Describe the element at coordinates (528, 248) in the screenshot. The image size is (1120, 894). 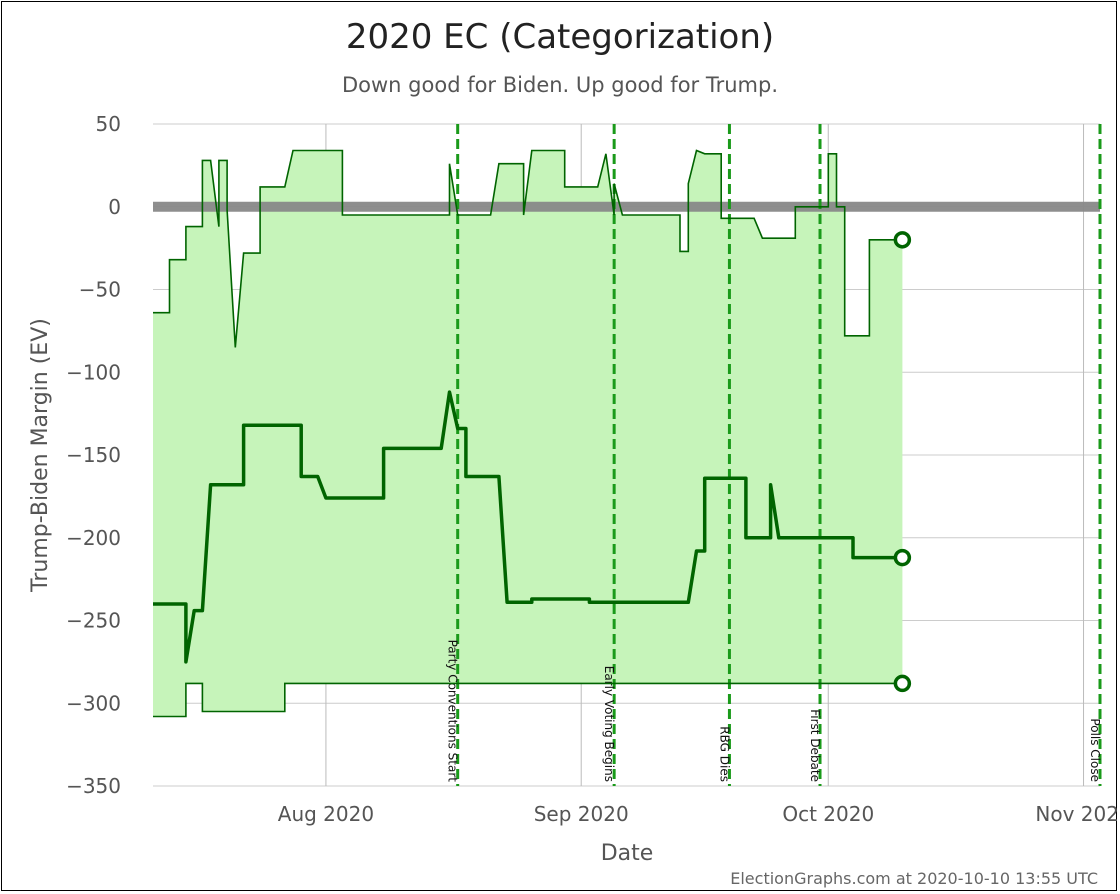
I see `upper-bound-line` at that location.